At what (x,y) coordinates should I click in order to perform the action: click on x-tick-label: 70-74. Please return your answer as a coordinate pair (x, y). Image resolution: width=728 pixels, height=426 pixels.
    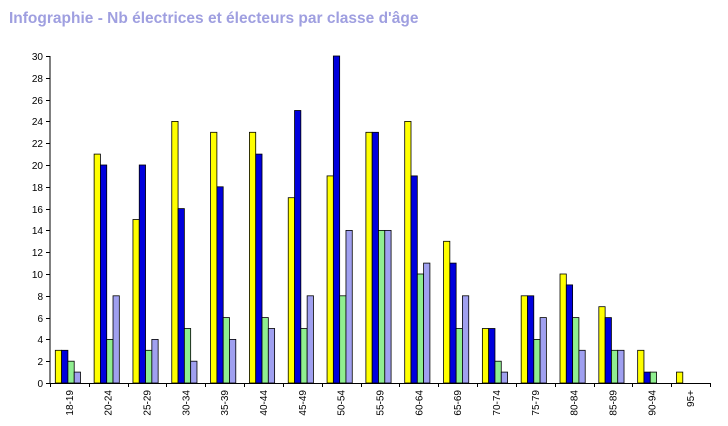
    Looking at the image, I should click on (497, 403).